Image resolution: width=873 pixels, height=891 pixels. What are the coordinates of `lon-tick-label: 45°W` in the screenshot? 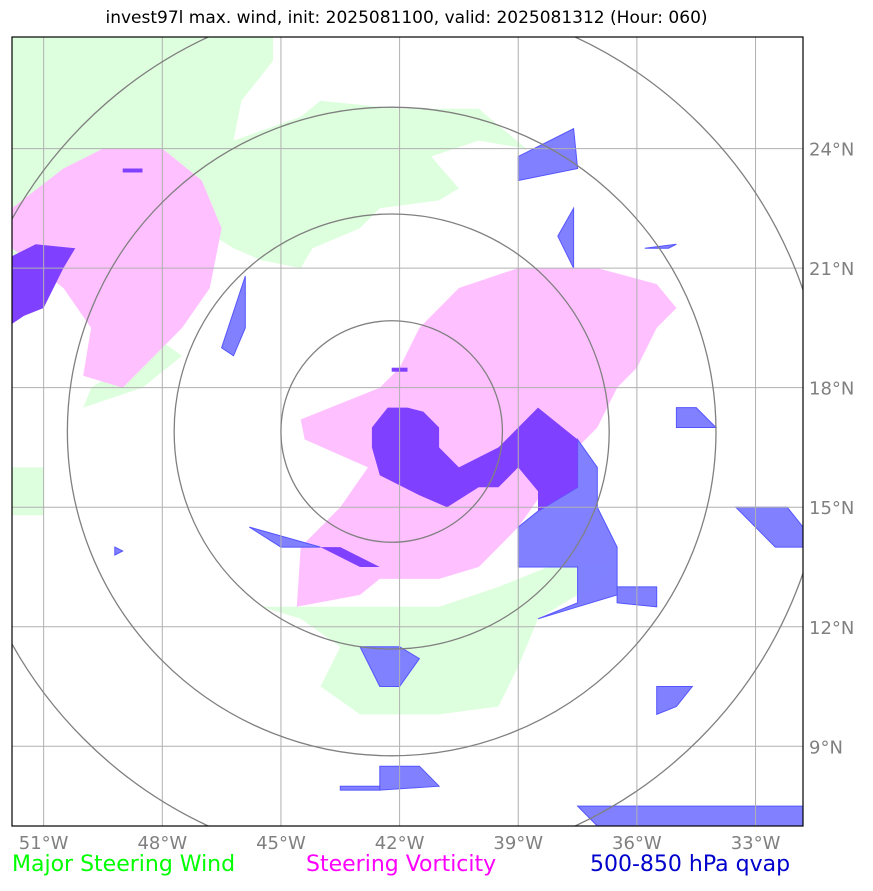 It's located at (281, 843).